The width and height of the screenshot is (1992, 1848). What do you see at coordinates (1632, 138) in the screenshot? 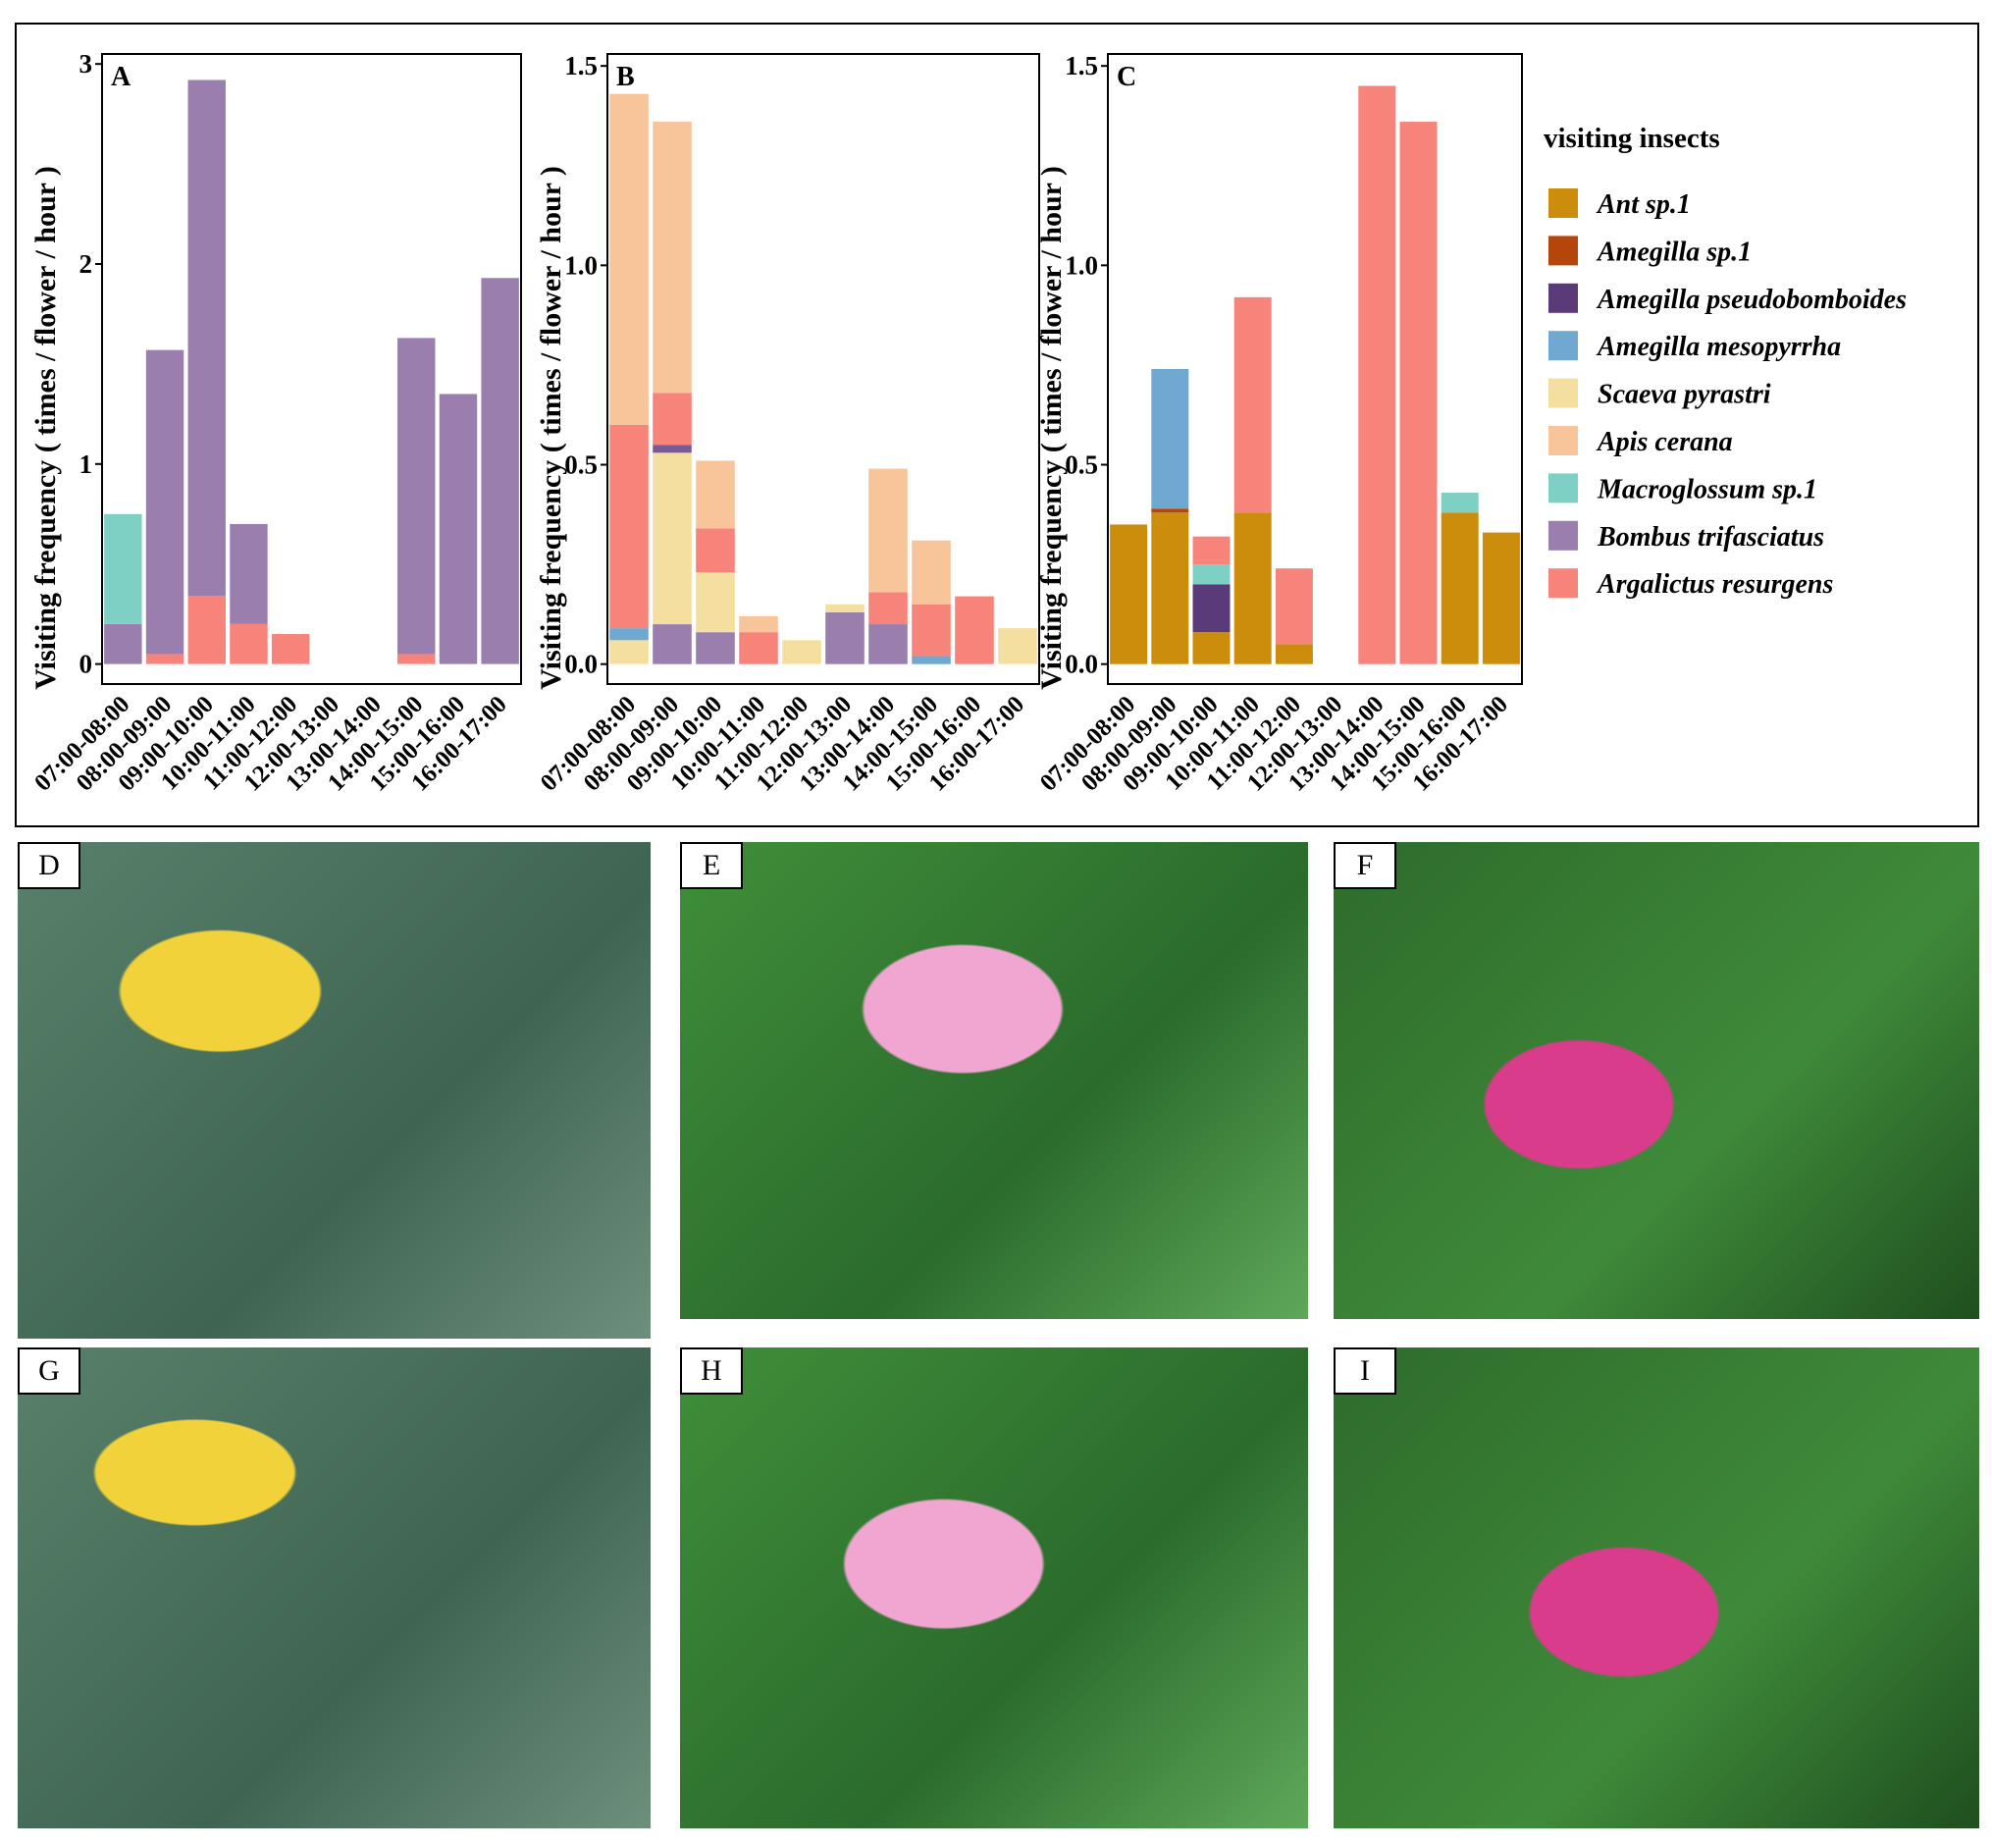
I see `legend-title: visiting insects` at bounding box center [1632, 138].